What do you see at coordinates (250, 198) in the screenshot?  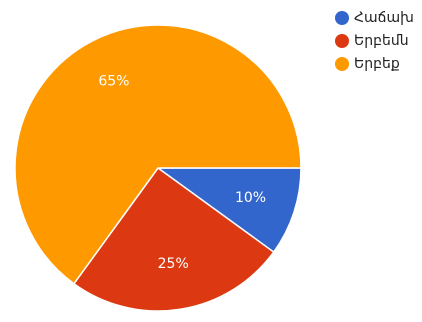 I see `slice-percent-label: 10%` at bounding box center [250, 198].